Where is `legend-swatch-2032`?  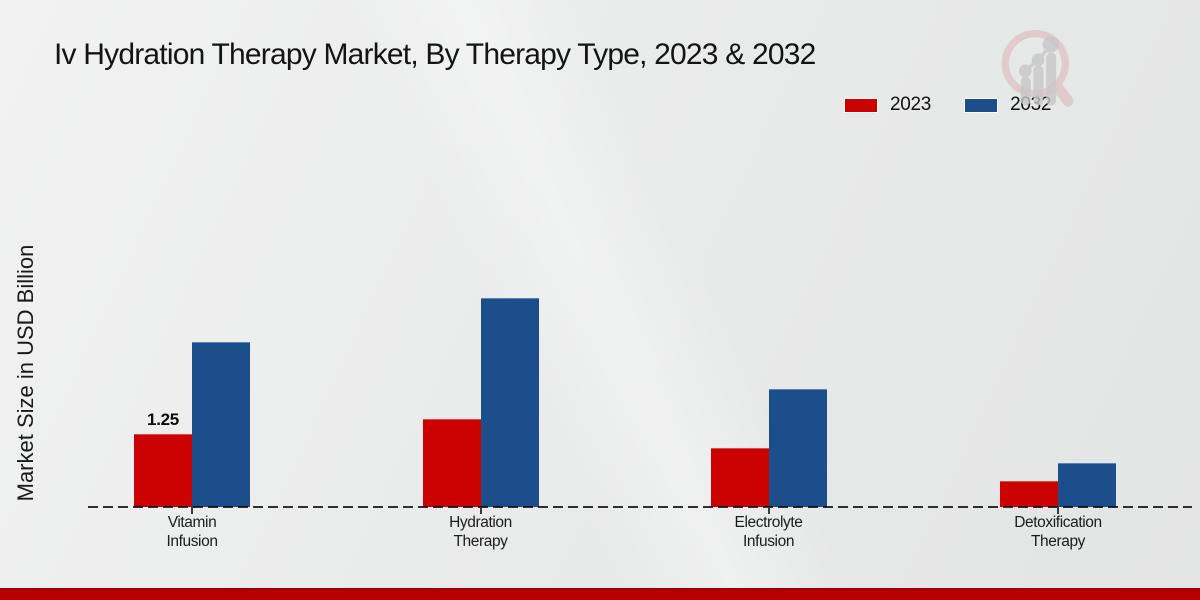 legend-swatch-2032 is located at coordinates (981, 105).